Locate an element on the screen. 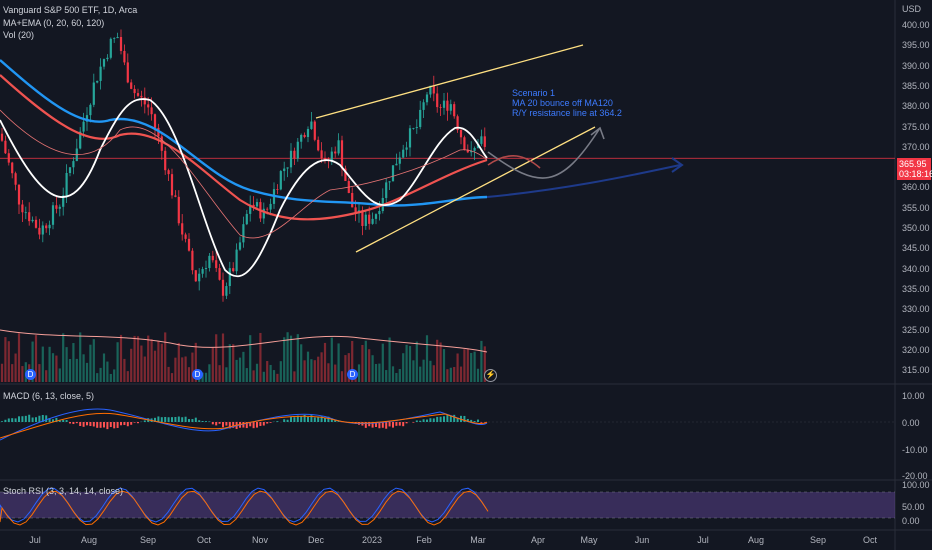 The width and height of the screenshot is (932, 550). price-tick: 360.00 is located at coordinates (916, 187).